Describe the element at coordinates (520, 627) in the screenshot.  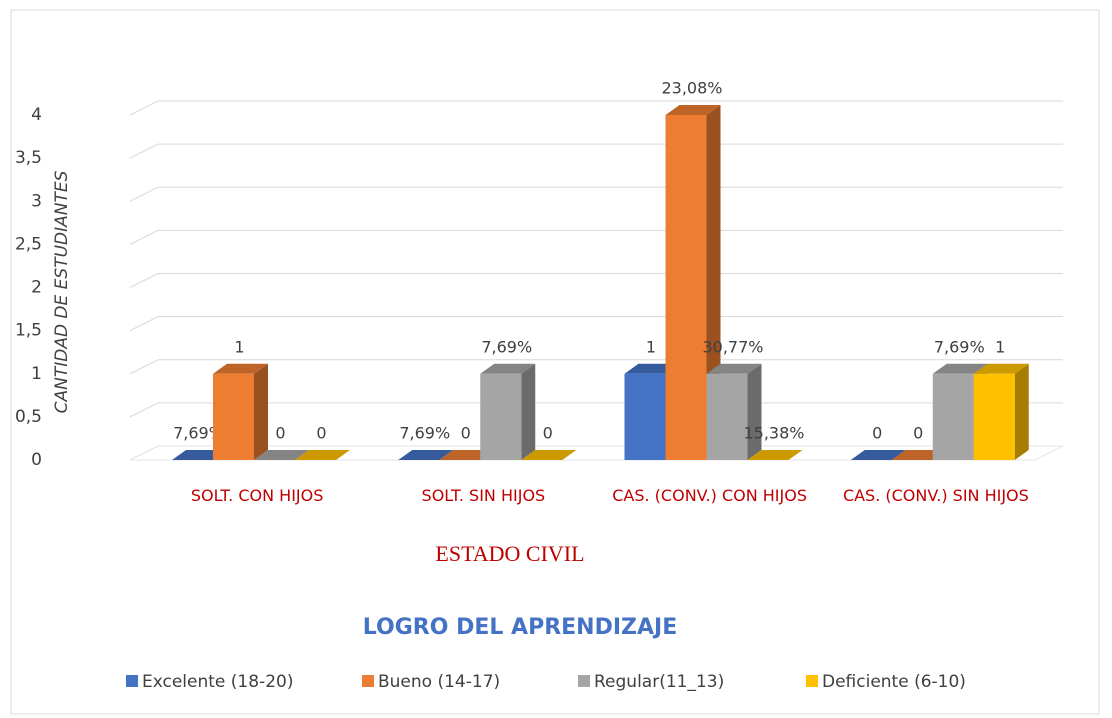
I see `legend-title: LOGRO DEL APRENDIZAJE` at that location.